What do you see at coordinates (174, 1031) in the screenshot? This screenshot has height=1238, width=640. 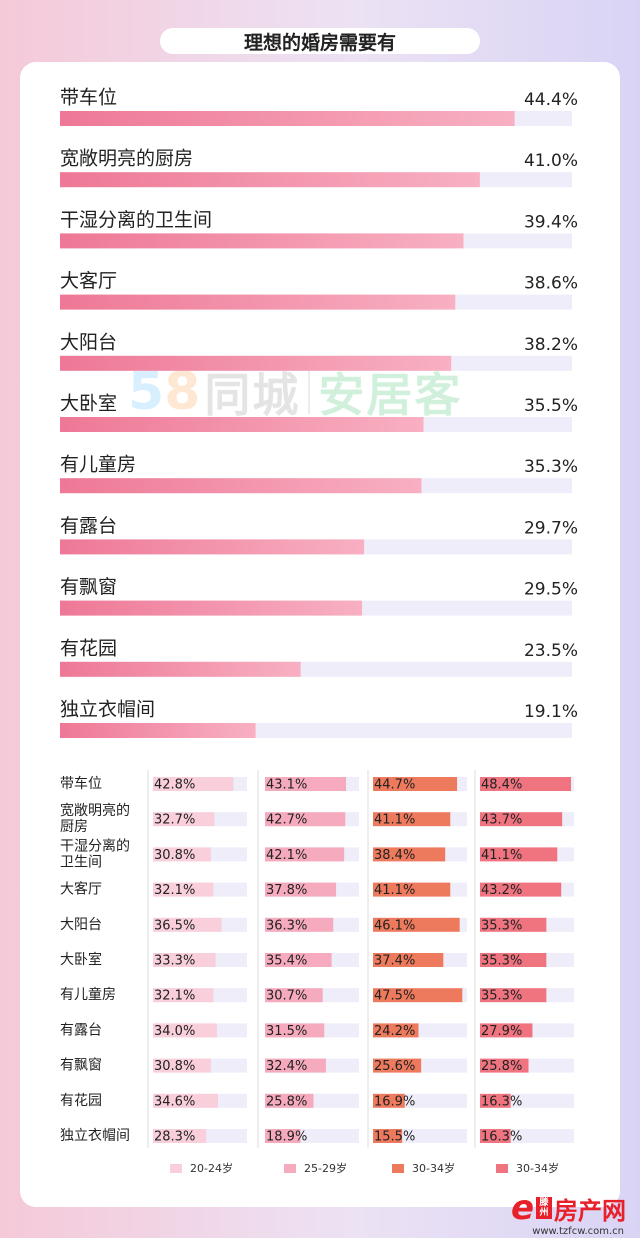 I see `value-label: 34.0%` at bounding box center [174, 1031].